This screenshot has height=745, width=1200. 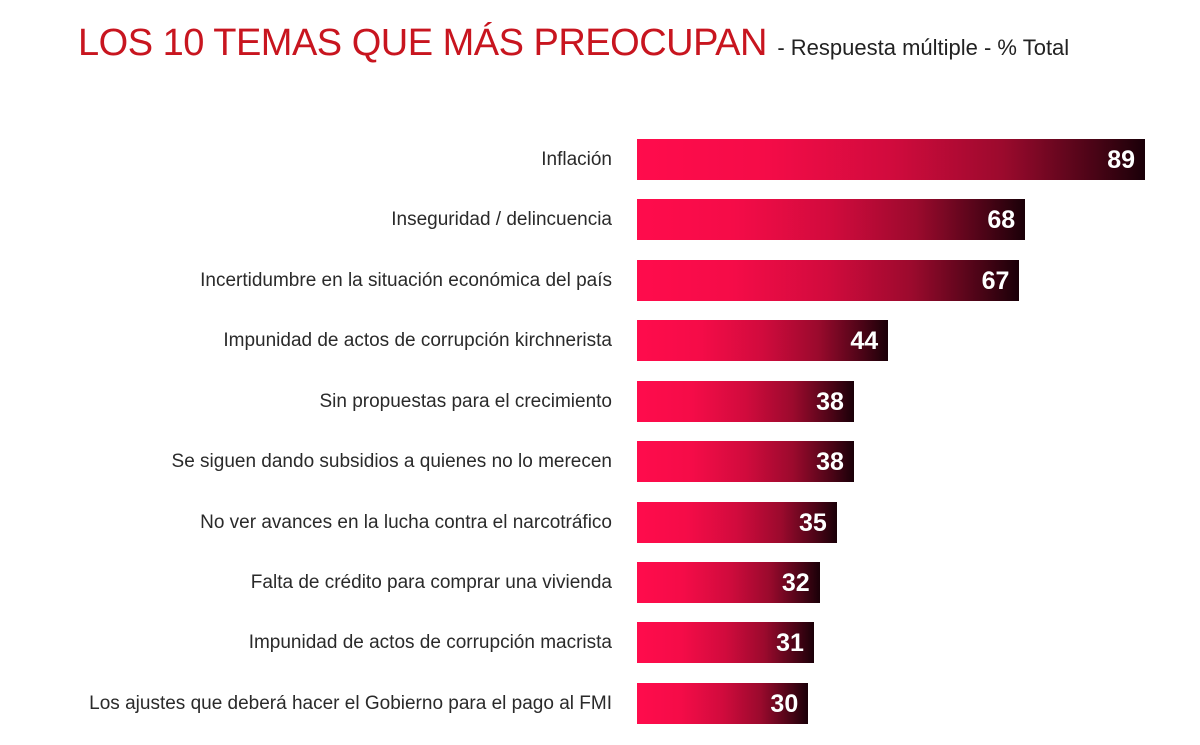 What do you see at coordinates (995, 281) in the screenshot?
I see `bar-value: 67` at bounding box center [995, 281].